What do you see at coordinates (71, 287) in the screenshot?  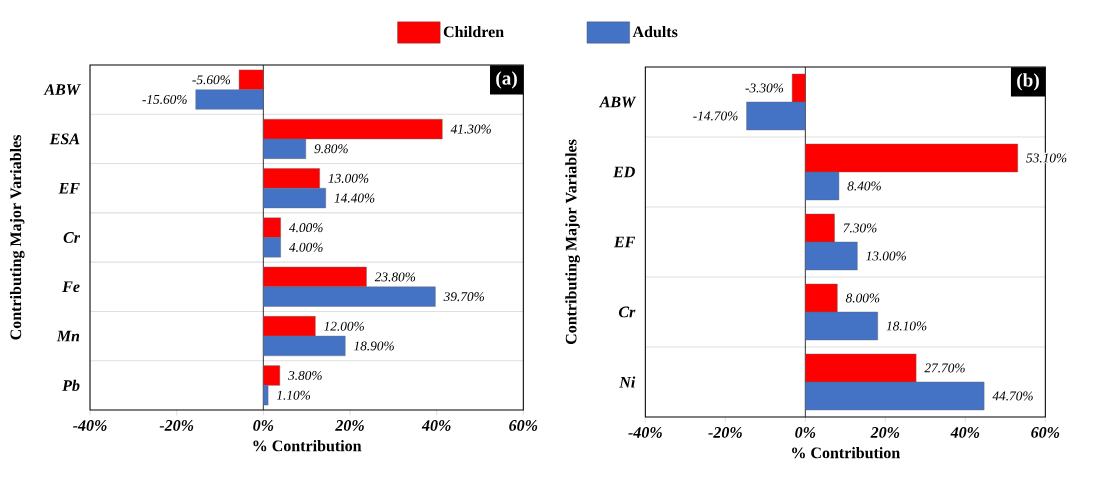 I see `y-tick-label: Fe` at bounding box center [71, 287].